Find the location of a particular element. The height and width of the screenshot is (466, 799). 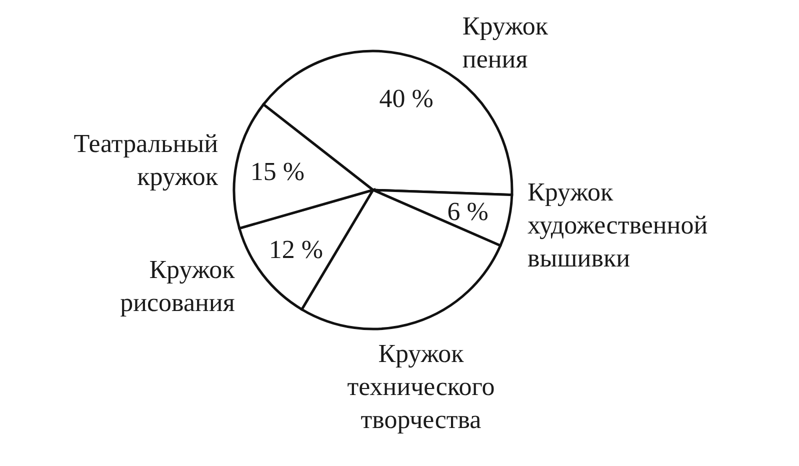

slice-label: Кружок рисования is located at coordinates (178, 285).